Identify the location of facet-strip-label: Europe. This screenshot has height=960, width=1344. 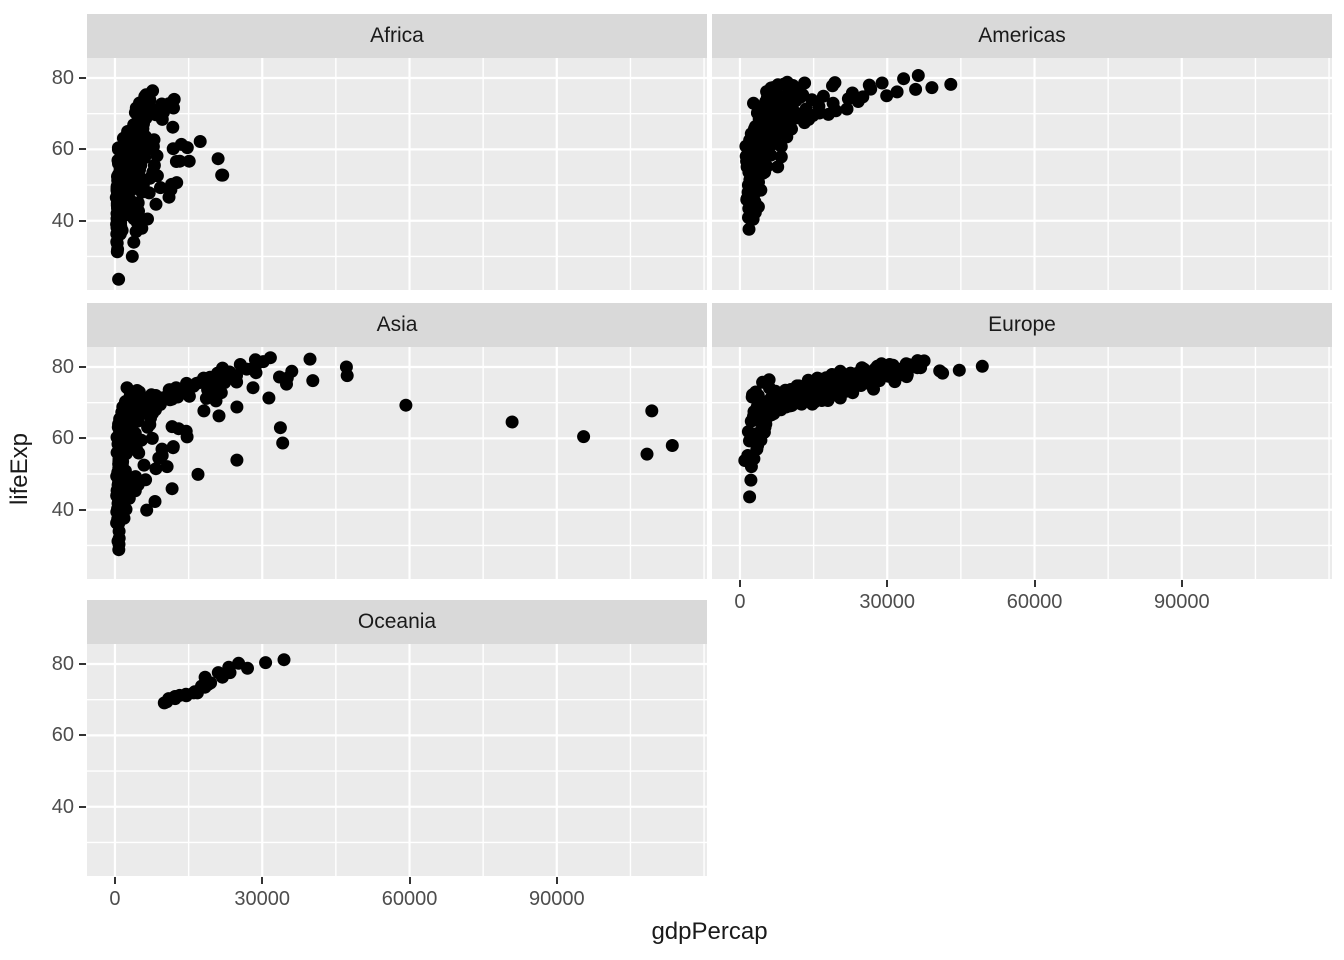
(1022, 324).